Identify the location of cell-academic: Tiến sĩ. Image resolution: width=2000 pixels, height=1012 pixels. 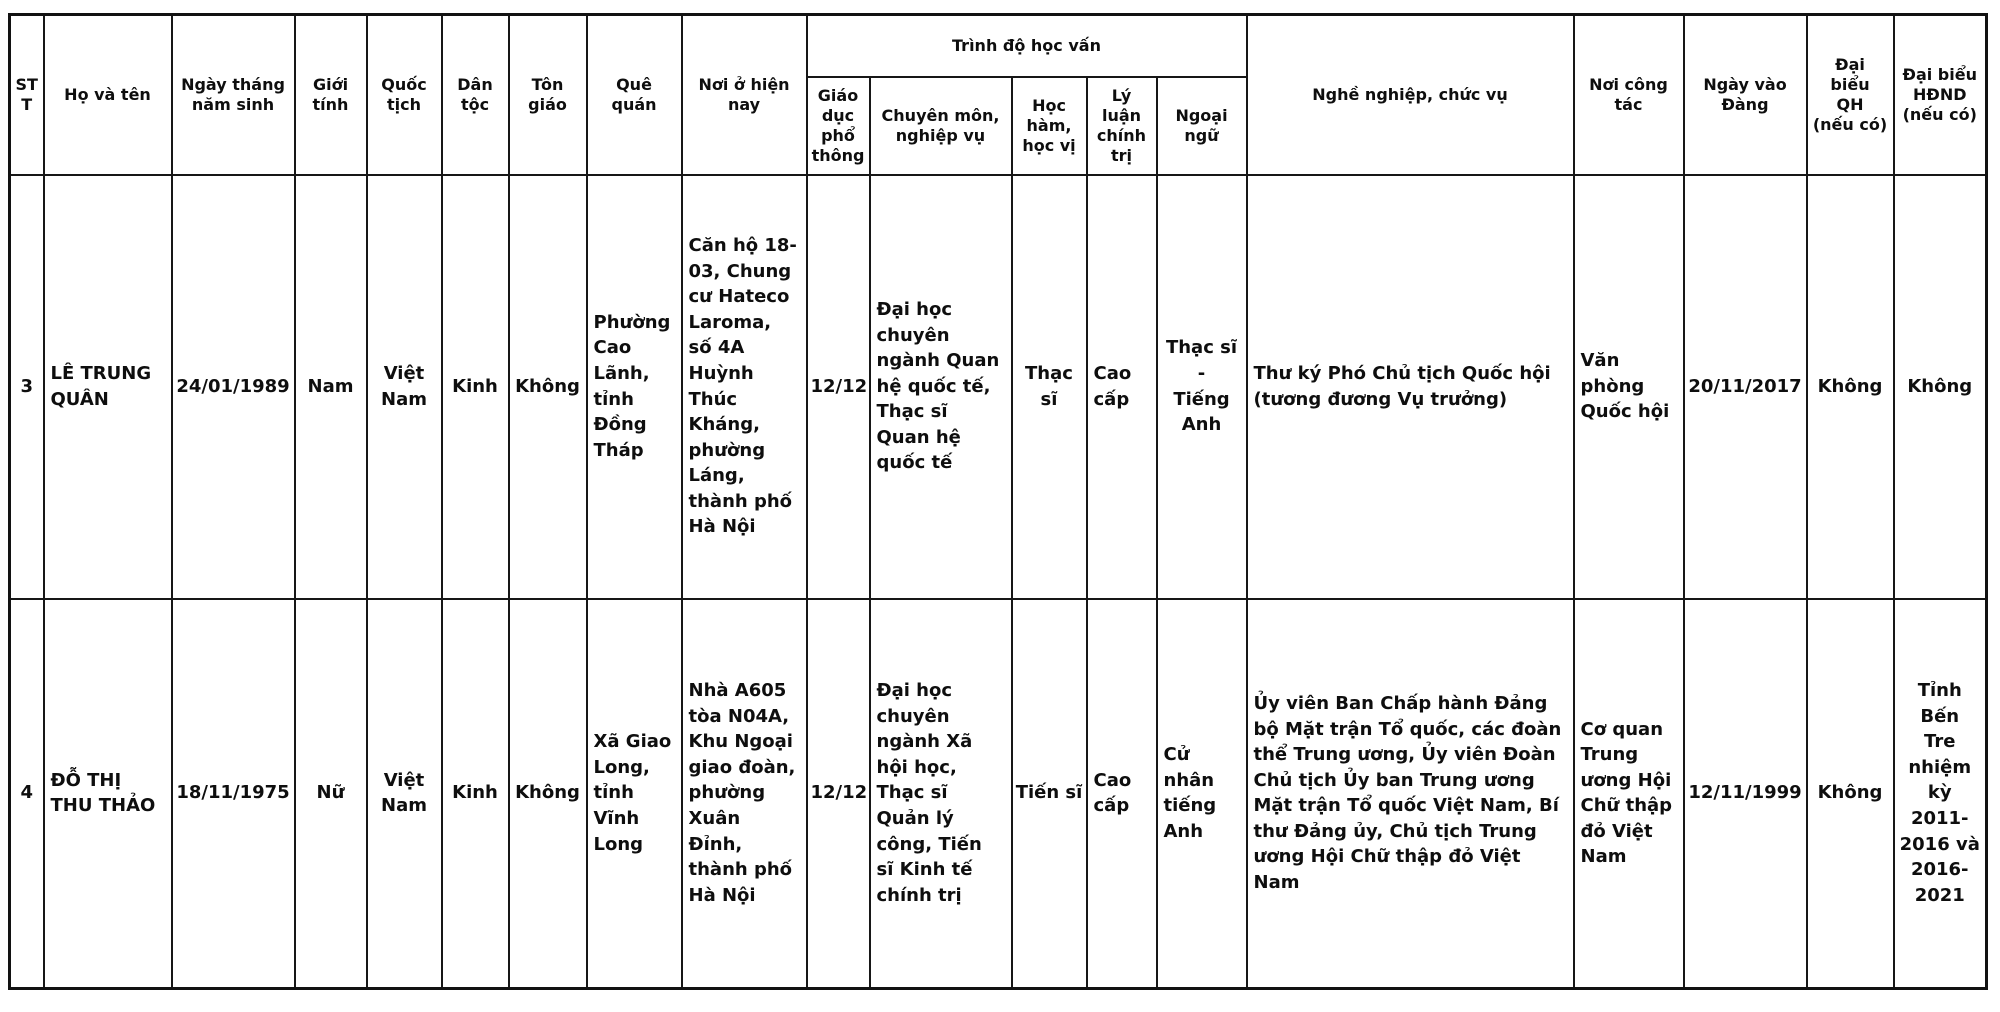
(1049, 793).